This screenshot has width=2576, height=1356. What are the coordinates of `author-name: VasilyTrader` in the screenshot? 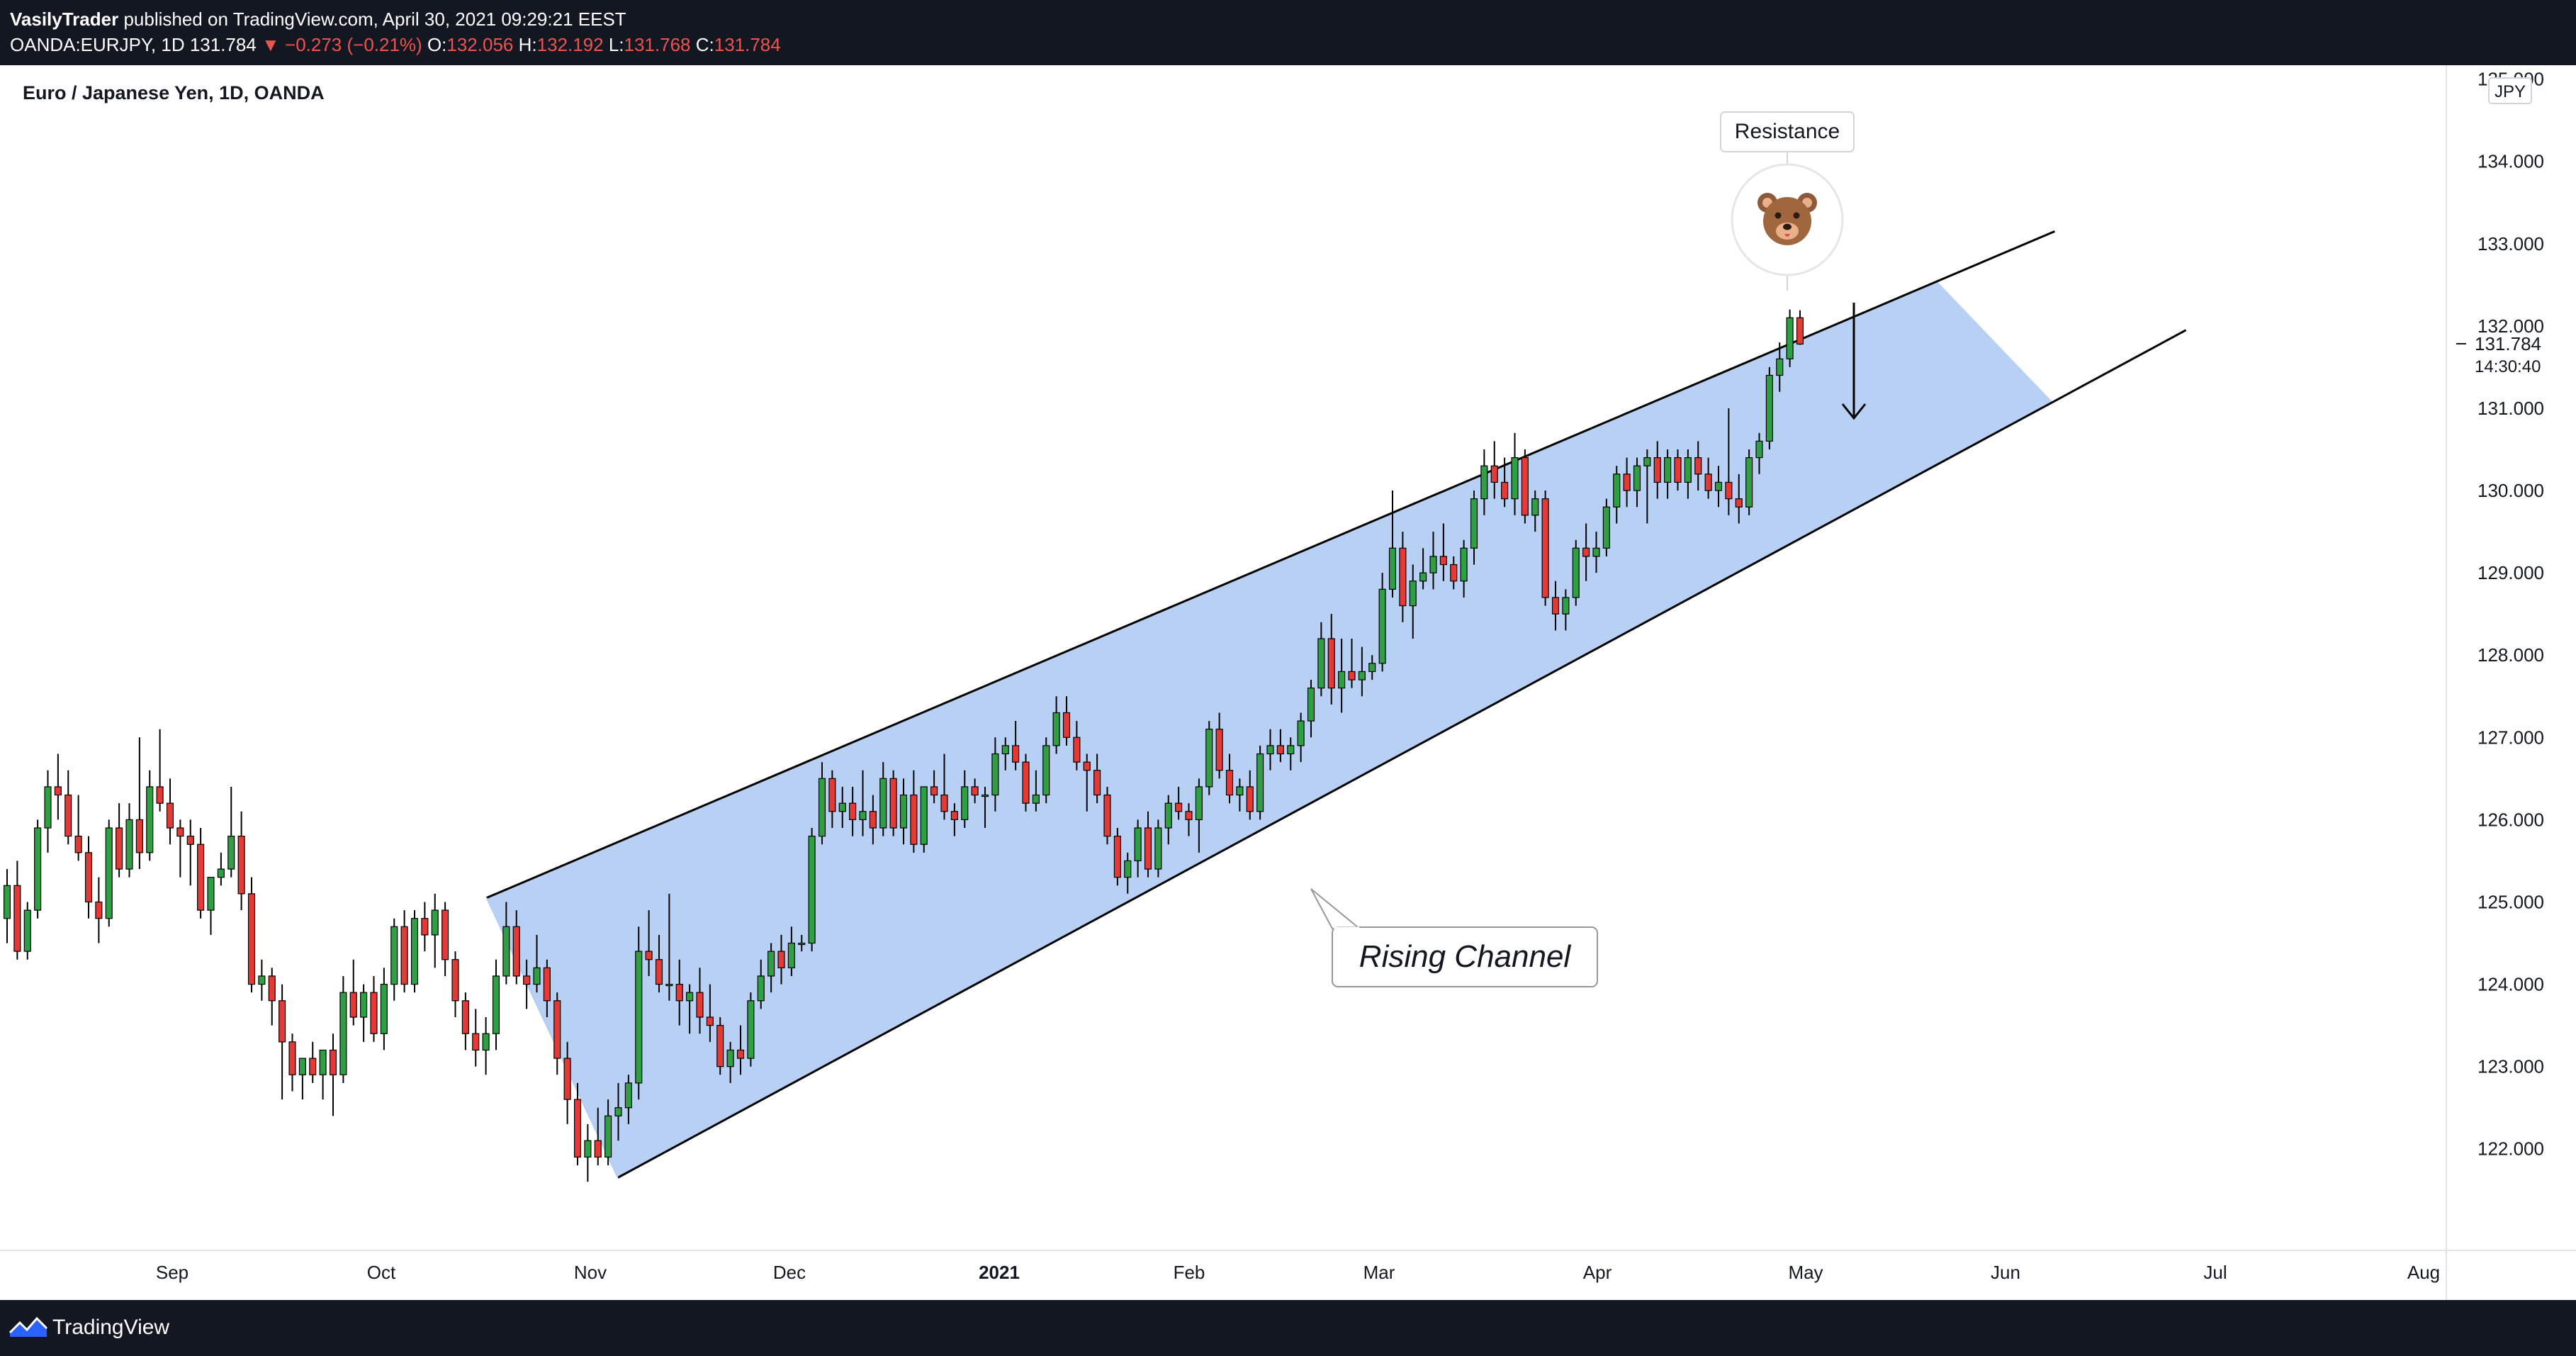 It's located at (64, 19).